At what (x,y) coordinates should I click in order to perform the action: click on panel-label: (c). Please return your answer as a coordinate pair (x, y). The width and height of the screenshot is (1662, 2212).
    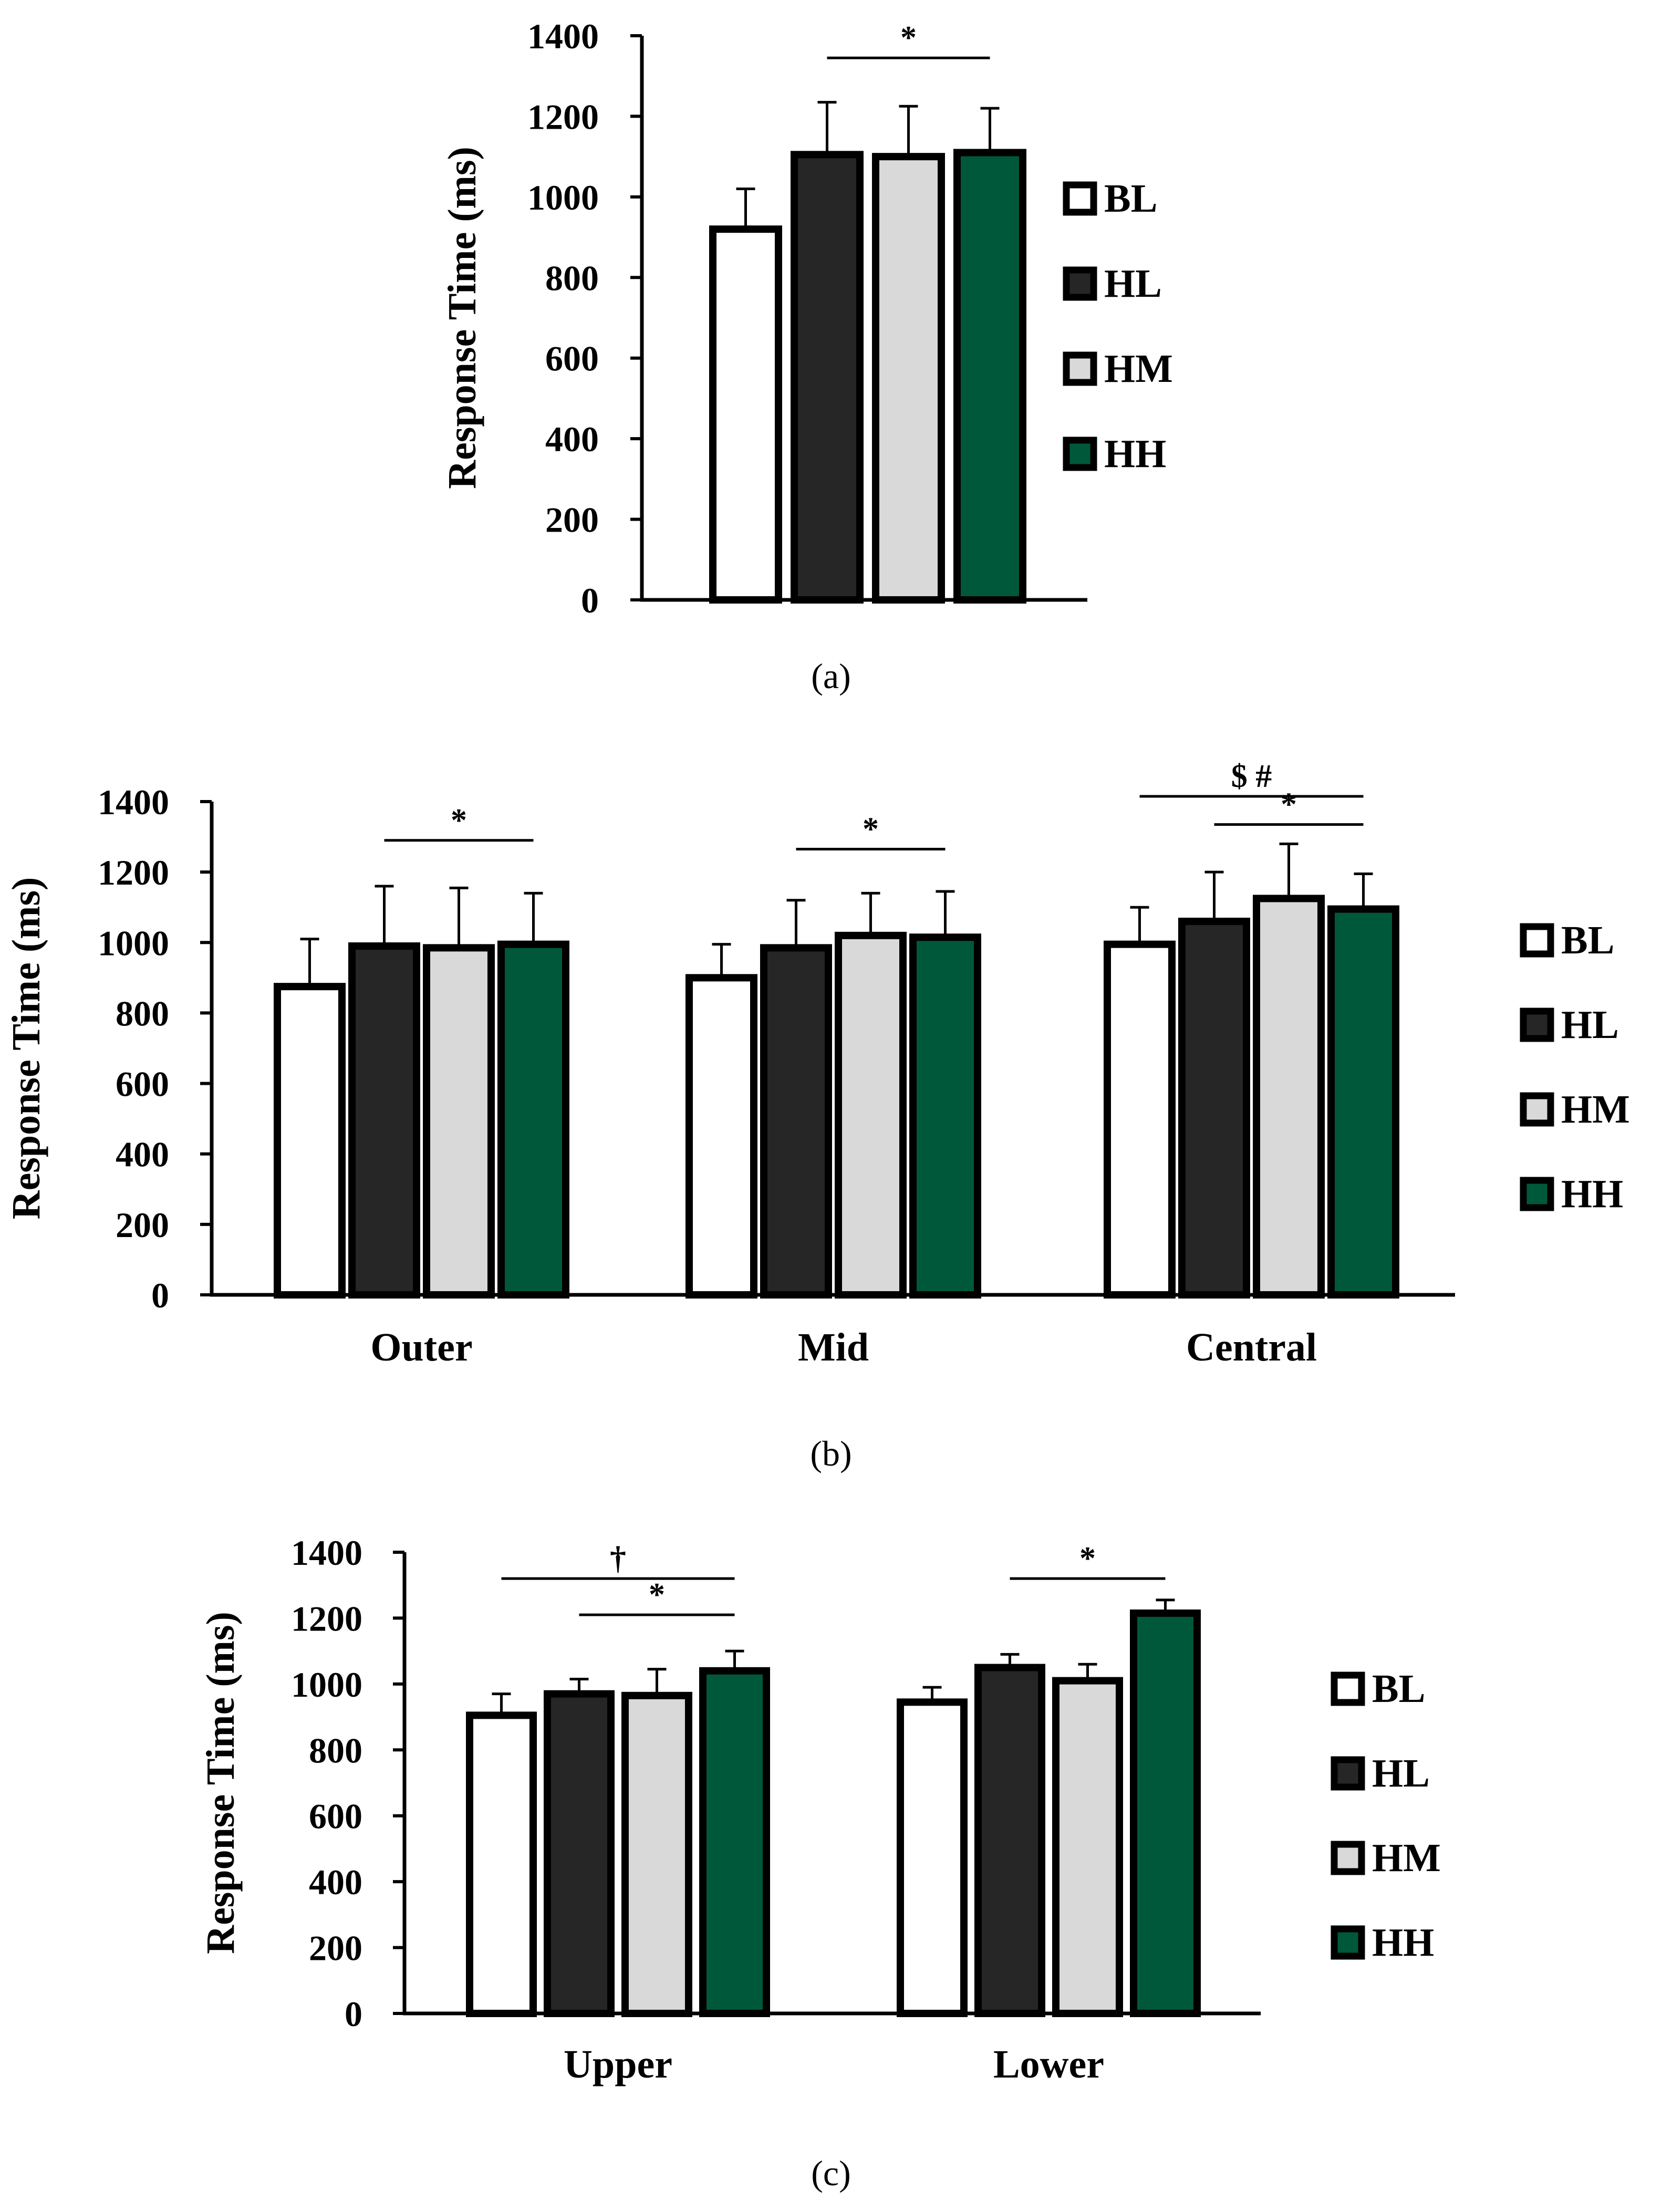
    Looking at the image, I should click on (830, 2173).